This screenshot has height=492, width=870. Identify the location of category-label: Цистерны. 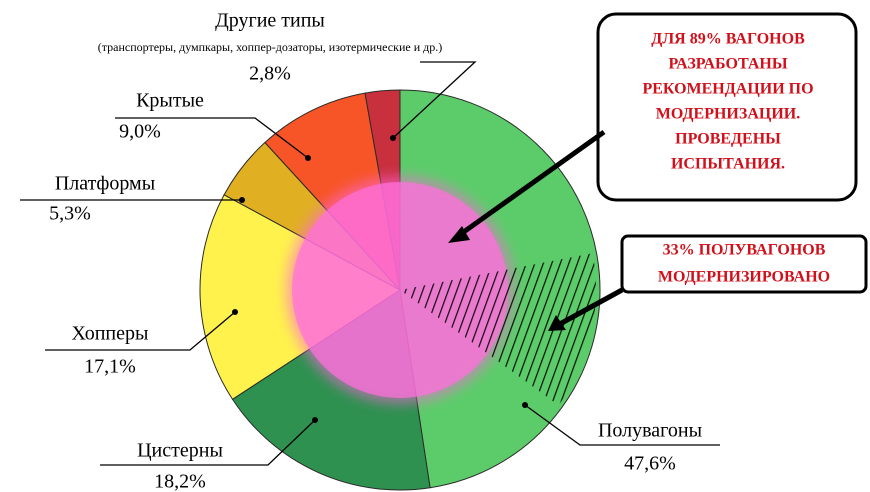
(180, 451).